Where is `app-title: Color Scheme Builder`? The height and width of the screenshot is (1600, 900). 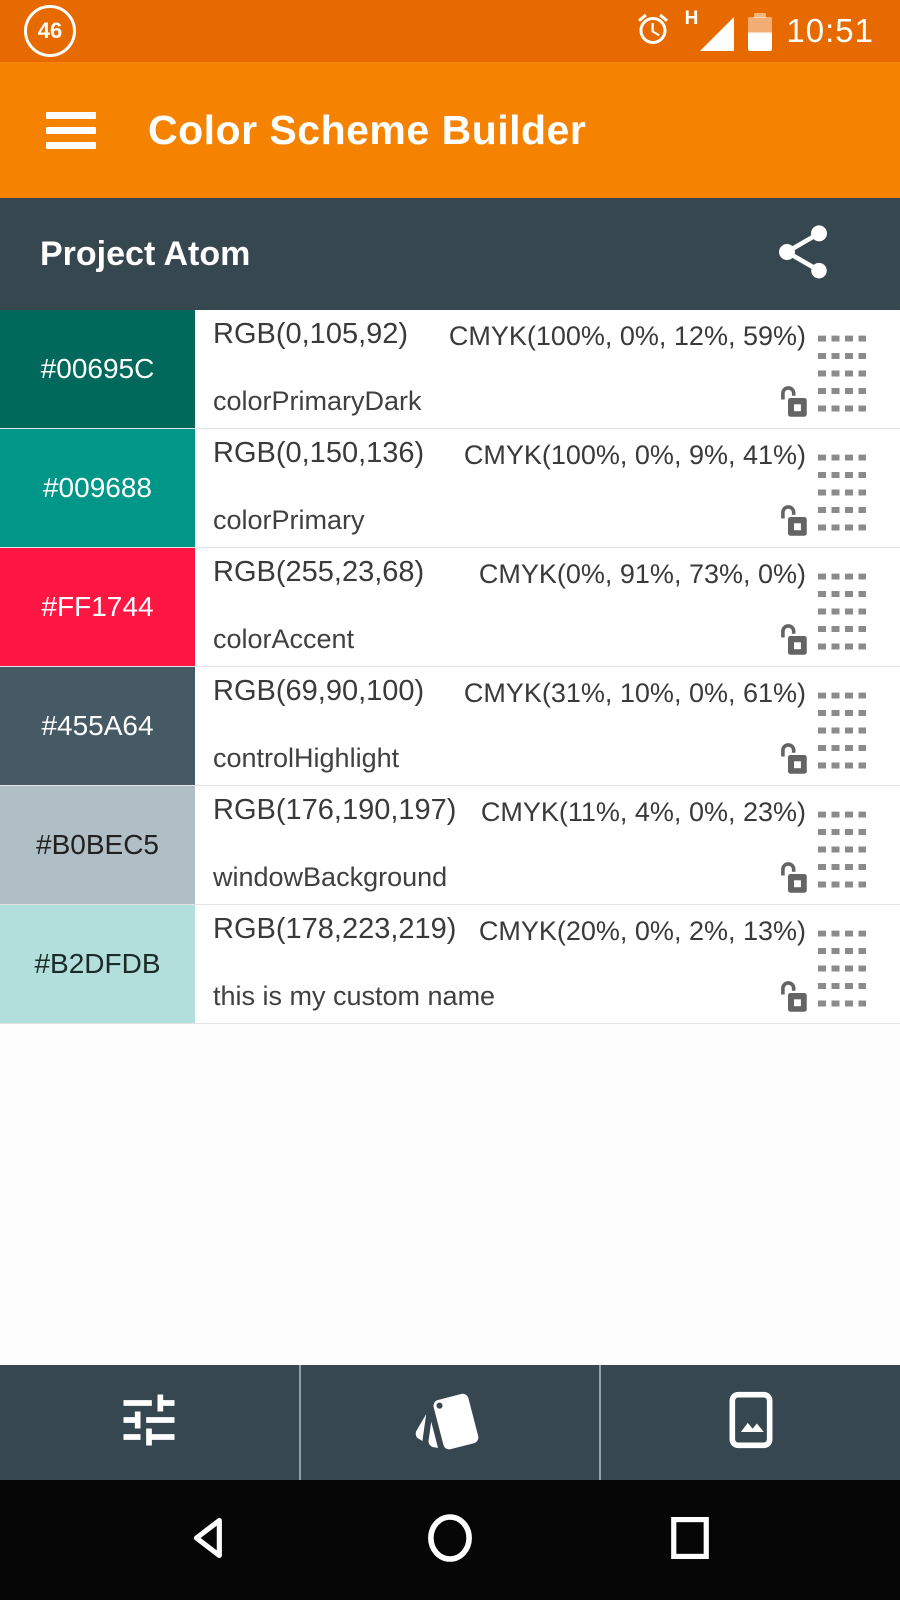 app-title: Color Scheme Builder is located at coordinates (367, 129).